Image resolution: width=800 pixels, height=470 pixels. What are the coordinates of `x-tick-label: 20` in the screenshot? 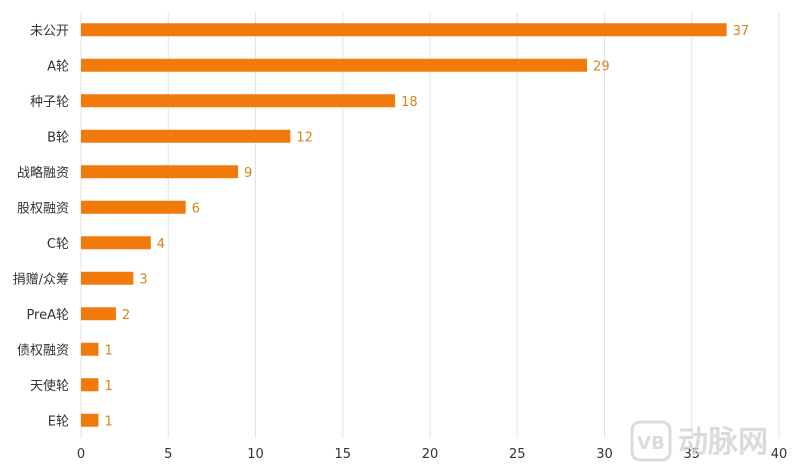 It's located at (430, 454).